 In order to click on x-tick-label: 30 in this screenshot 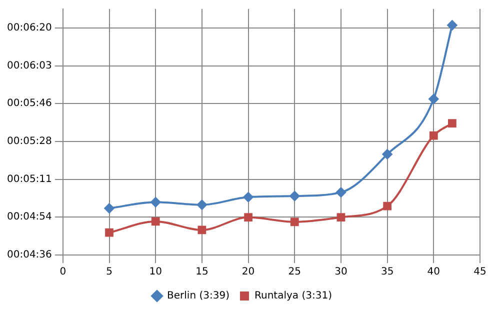, I will do `click(341, 272)`.